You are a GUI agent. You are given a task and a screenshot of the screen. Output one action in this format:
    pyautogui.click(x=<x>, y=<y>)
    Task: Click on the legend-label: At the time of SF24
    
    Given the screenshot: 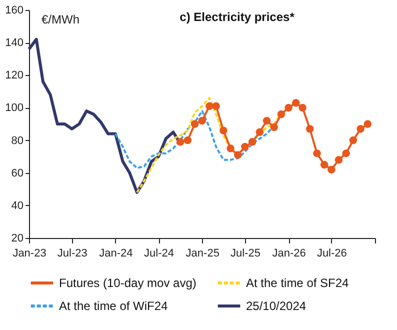 What is the action you would take?
    pyautogui.click(x=298, y=283)
    